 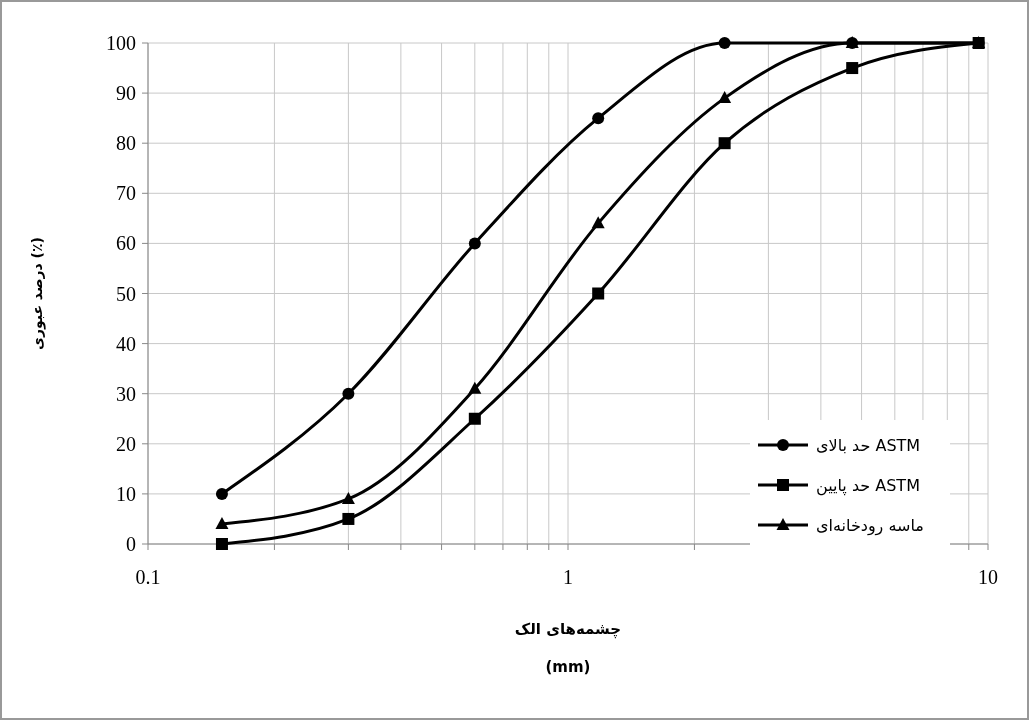 I want to click on y-tick-label: 0, so click(x=131, y=544).